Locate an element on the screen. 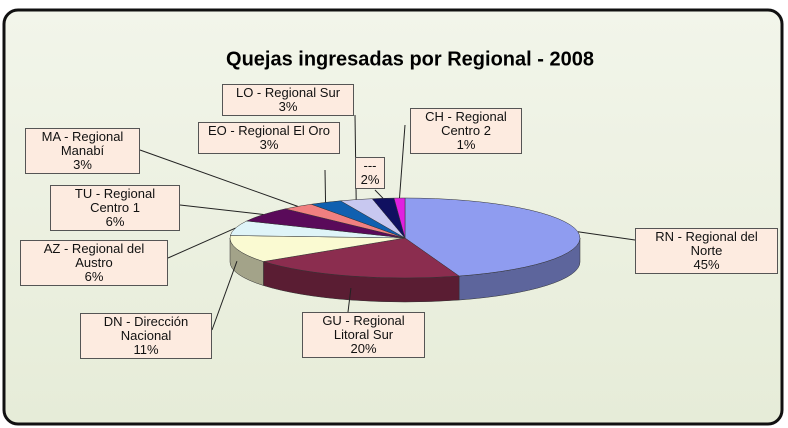 The width and height of the screenshot is (788, 428). data-label: GU - Regional Litoral Sur 20% is located at coordinates (363, 335).